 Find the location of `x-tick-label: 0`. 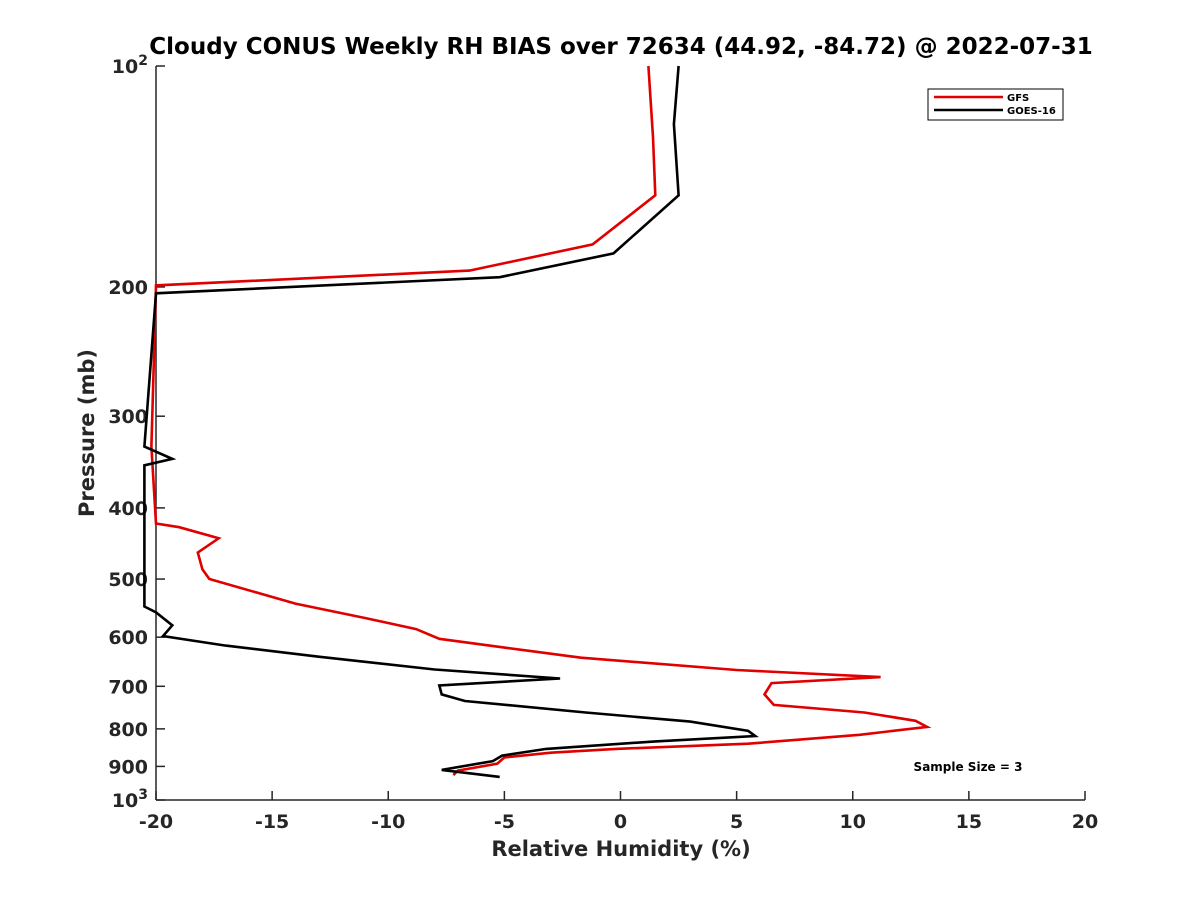

x-tick-label: 0 is located at coordinates (620, 822).